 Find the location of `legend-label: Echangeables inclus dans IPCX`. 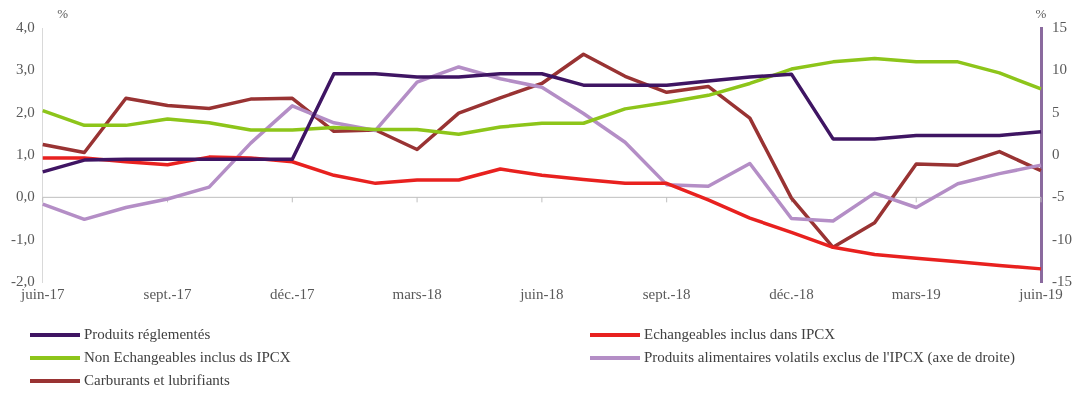

legend-label: Echangeables inclus dans IPCX is located at coordinates (740, 334).